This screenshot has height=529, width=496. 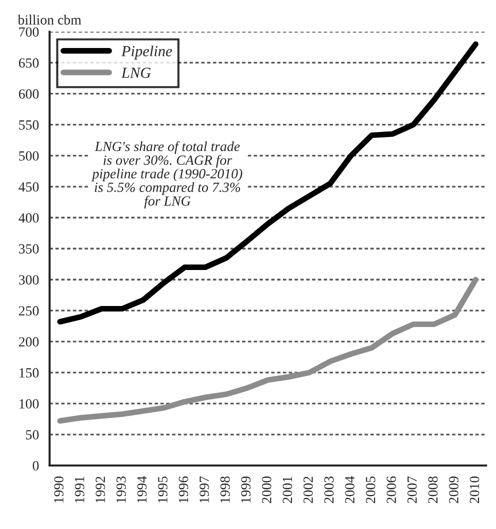 I want to click on x-tick-label: 2001, so click(x=287, y=490).